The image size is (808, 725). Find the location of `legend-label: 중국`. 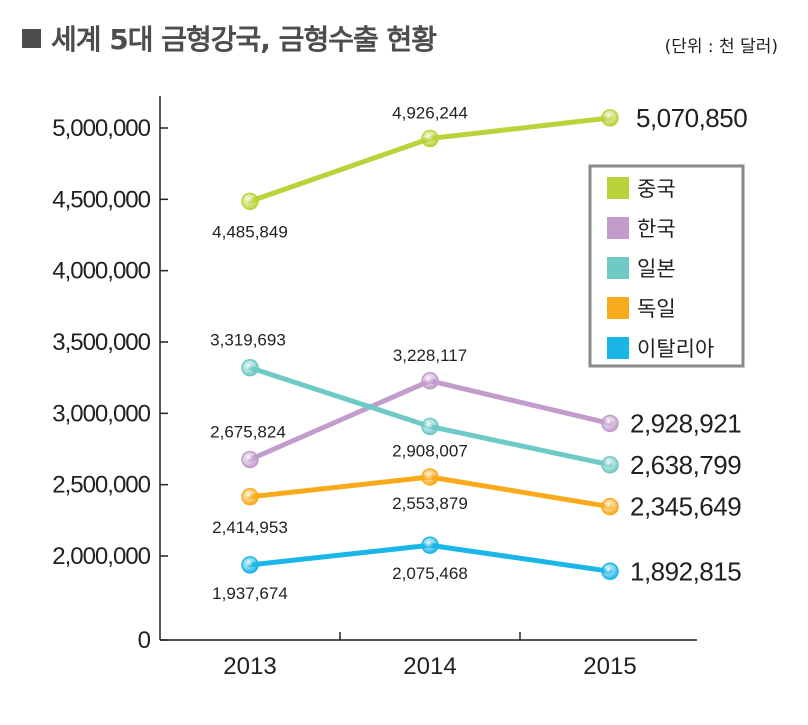

legend-label: 중국 is located at coordinates (656, 189).